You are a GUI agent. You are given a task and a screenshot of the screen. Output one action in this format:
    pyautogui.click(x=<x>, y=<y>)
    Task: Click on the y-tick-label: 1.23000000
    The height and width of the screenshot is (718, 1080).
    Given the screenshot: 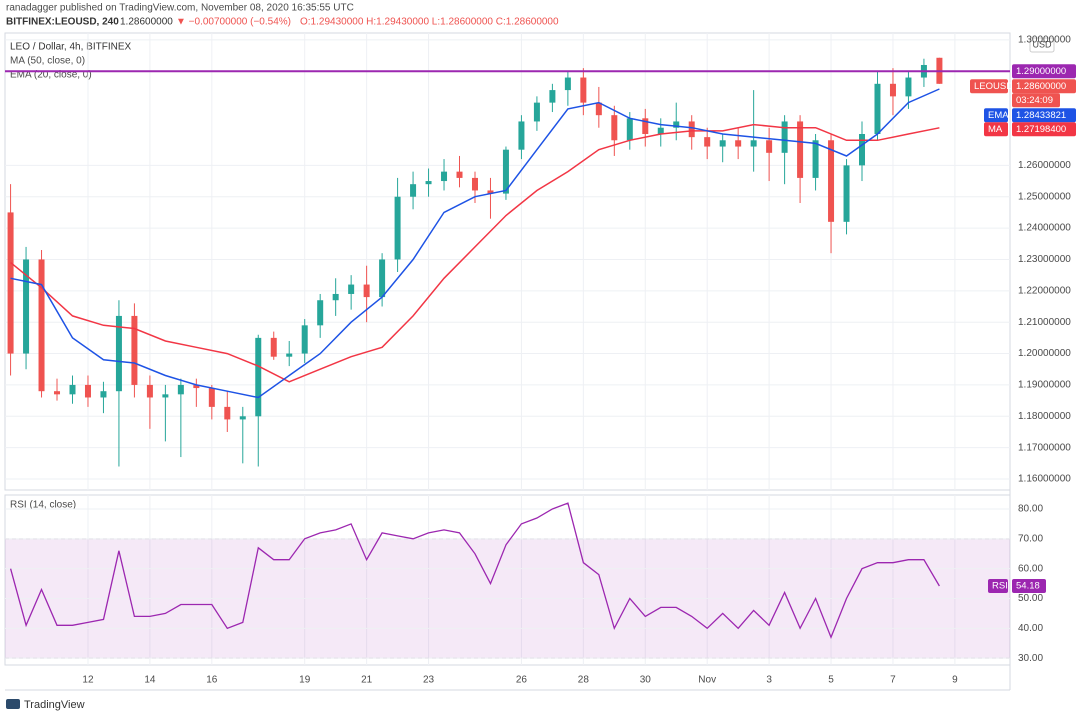 What is the action you would take?
    pyautogui.click(x=1044, y=259)
    